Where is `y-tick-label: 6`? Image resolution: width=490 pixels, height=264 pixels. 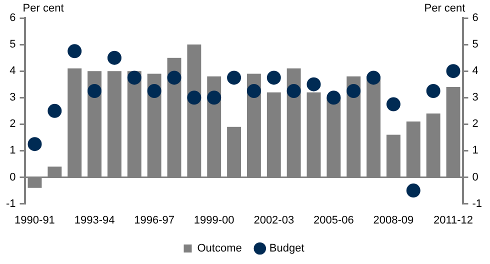
y-tick-label: 6 is located at coordinates (13, 18).